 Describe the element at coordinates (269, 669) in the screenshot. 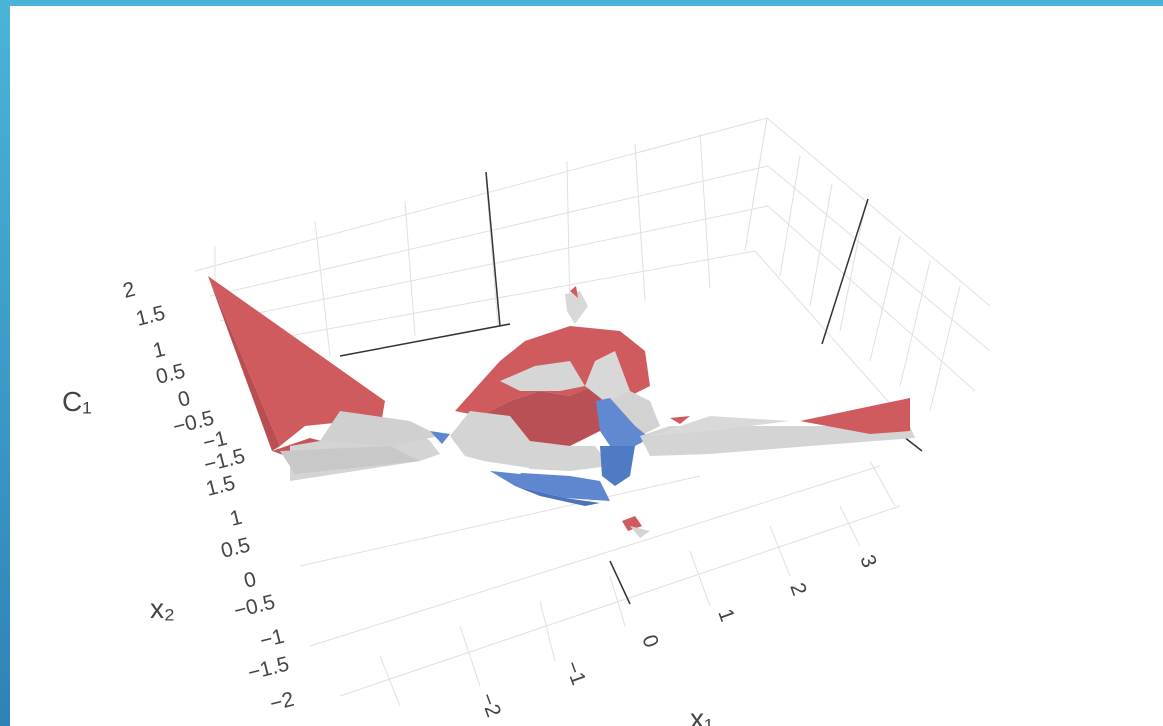

I see `y-tick-label: −1.5` at that location.